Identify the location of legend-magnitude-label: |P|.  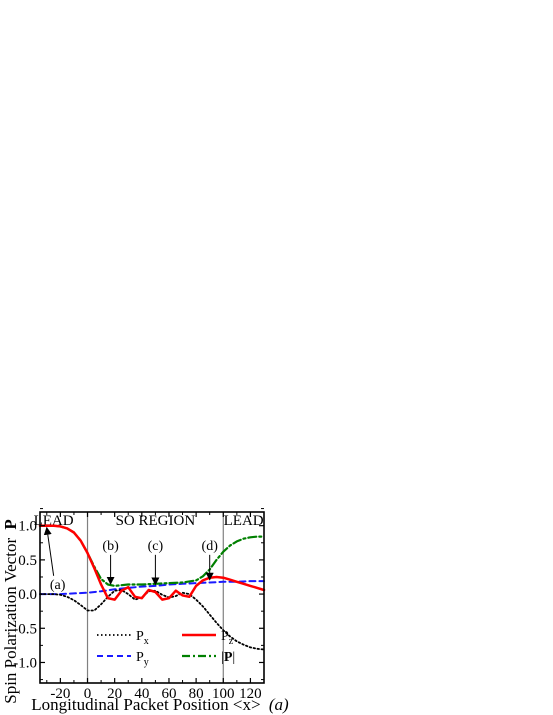
(228, 657).